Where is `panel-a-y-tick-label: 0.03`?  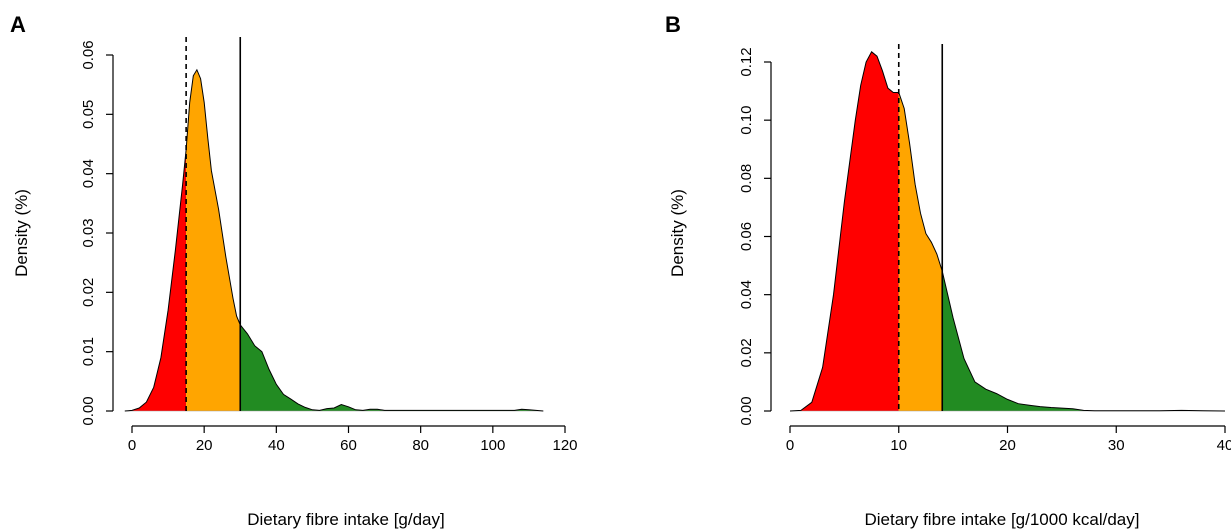
panel-a-y-tick-label: 0.03 is located at coordinates (88, 232).